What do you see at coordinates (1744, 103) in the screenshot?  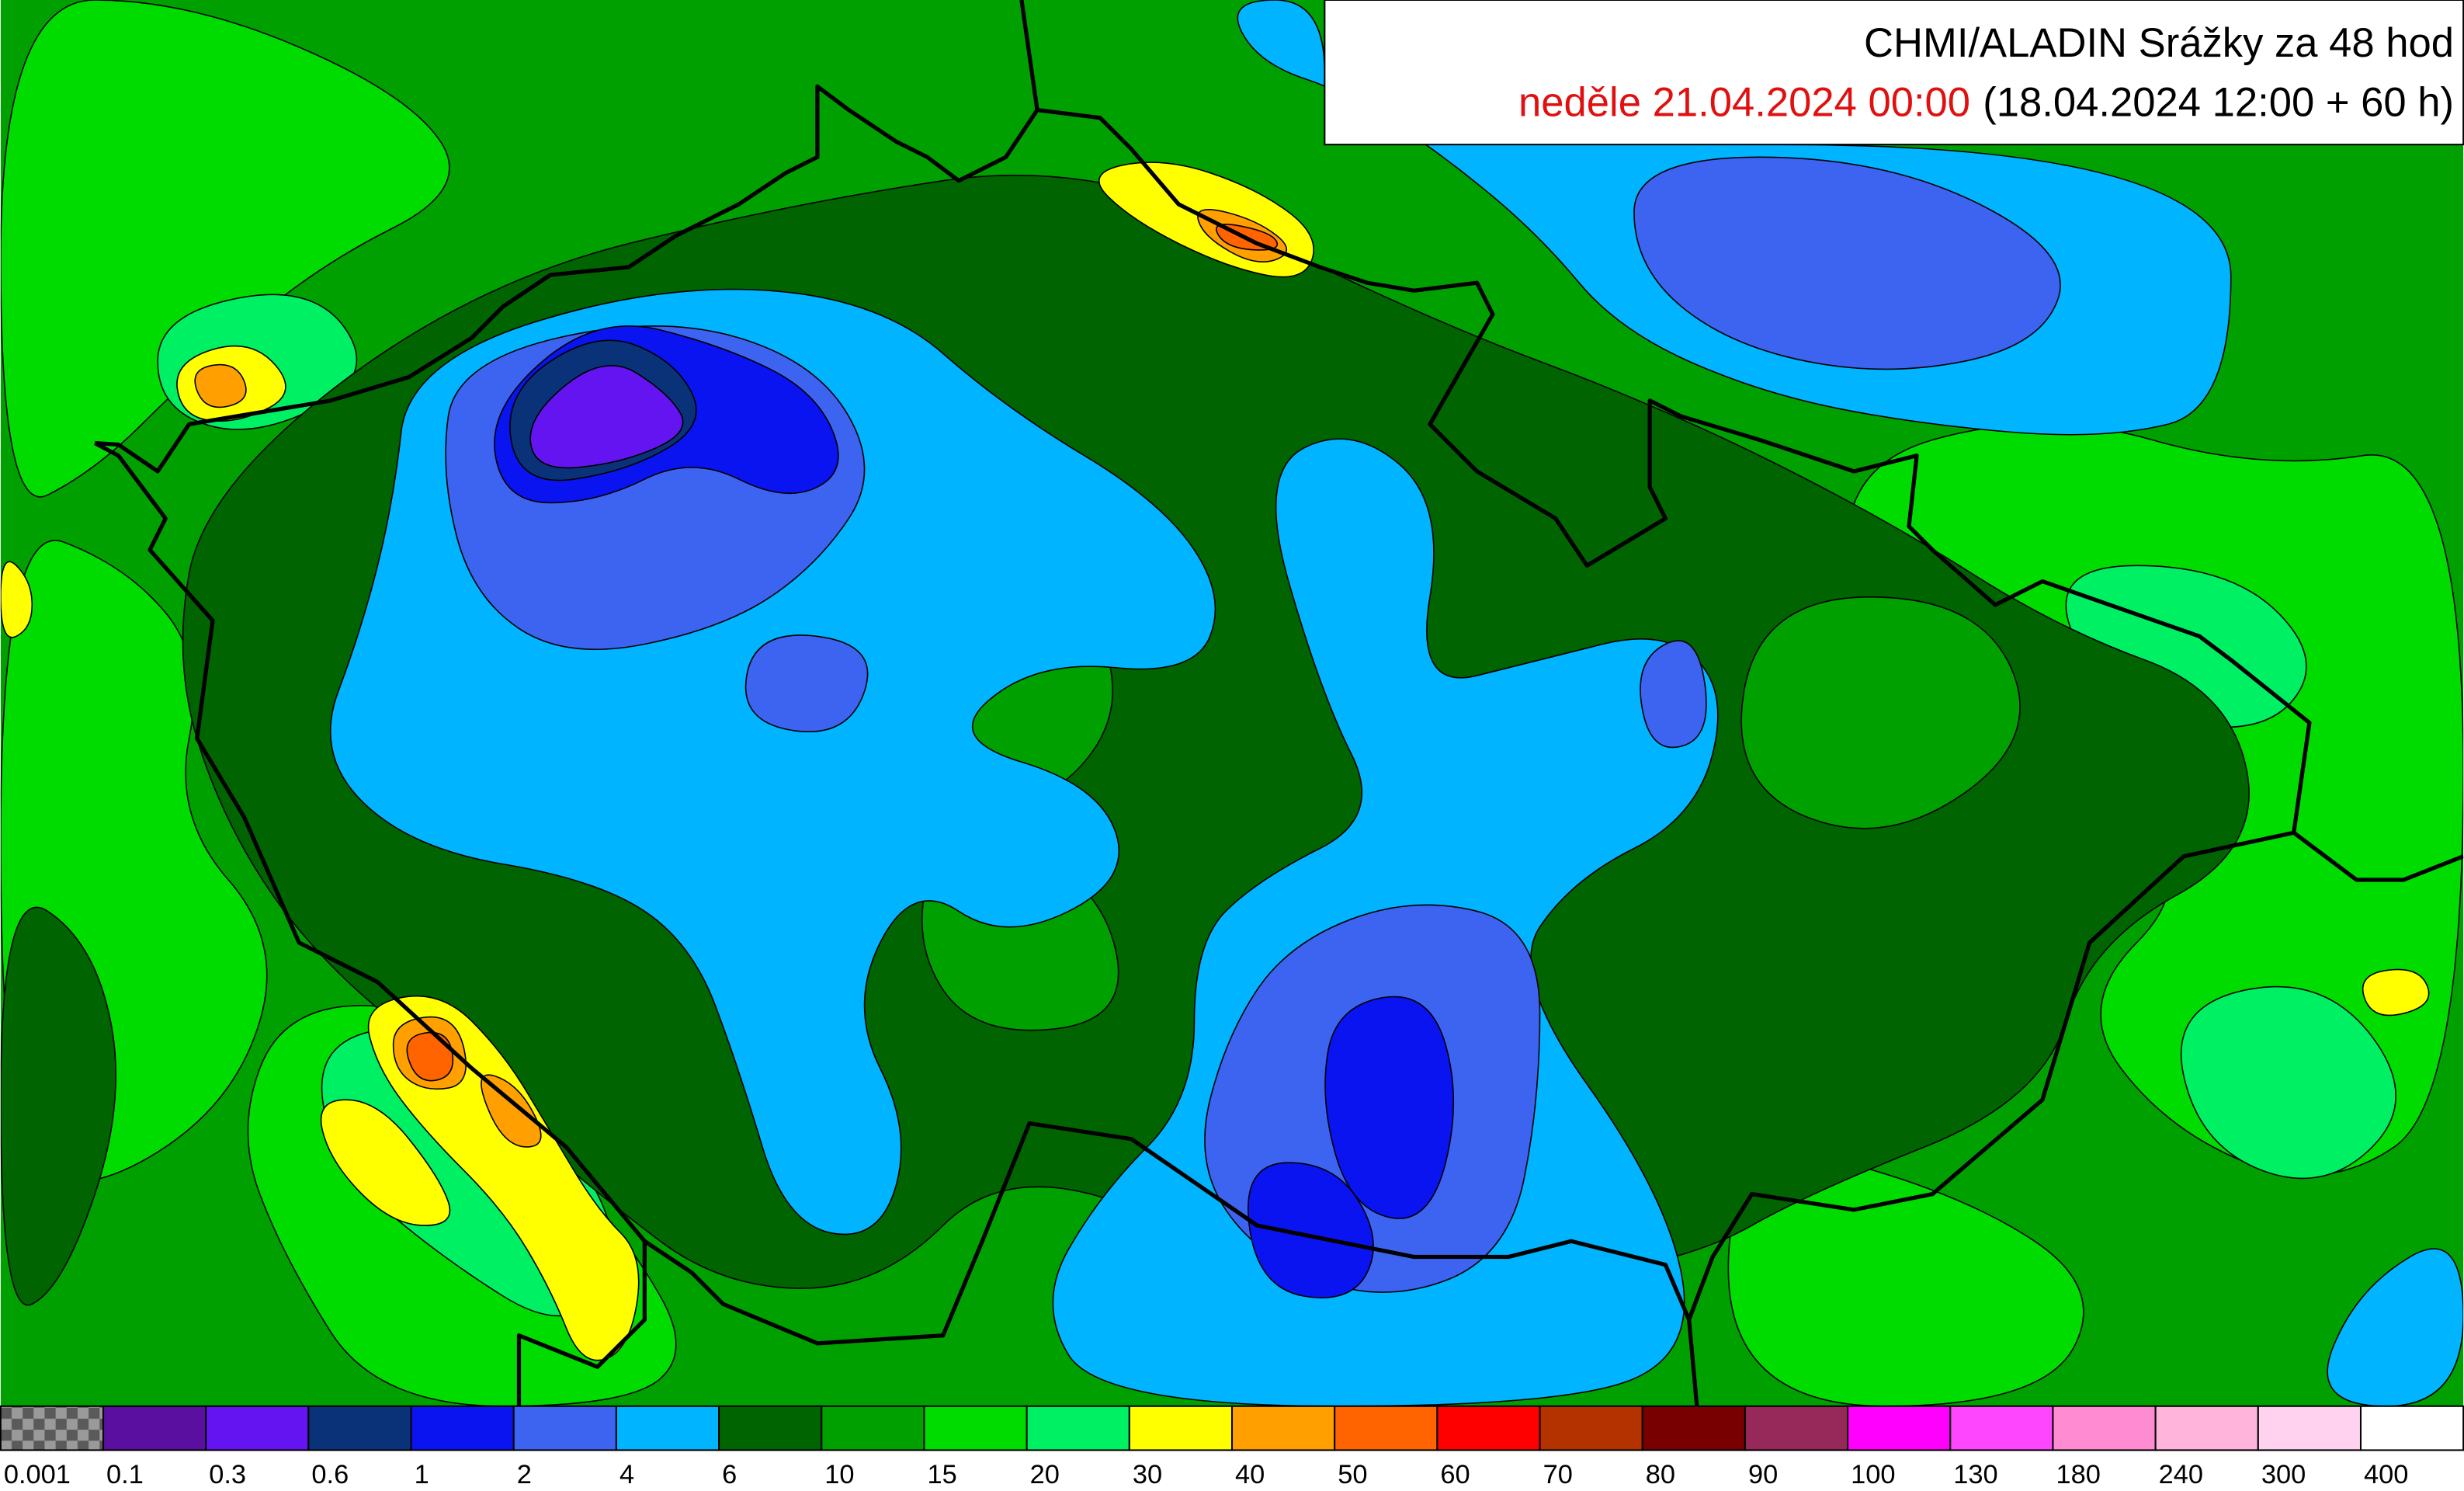 I see `valid-time: neděle 21.04.2024 00:00` at bounding box center [1744, 103].